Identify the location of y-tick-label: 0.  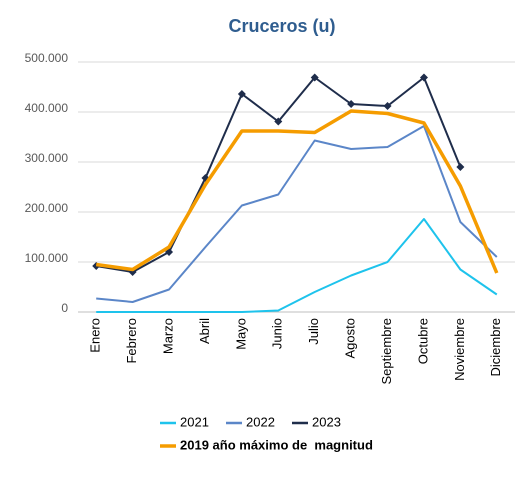
(64, 308).